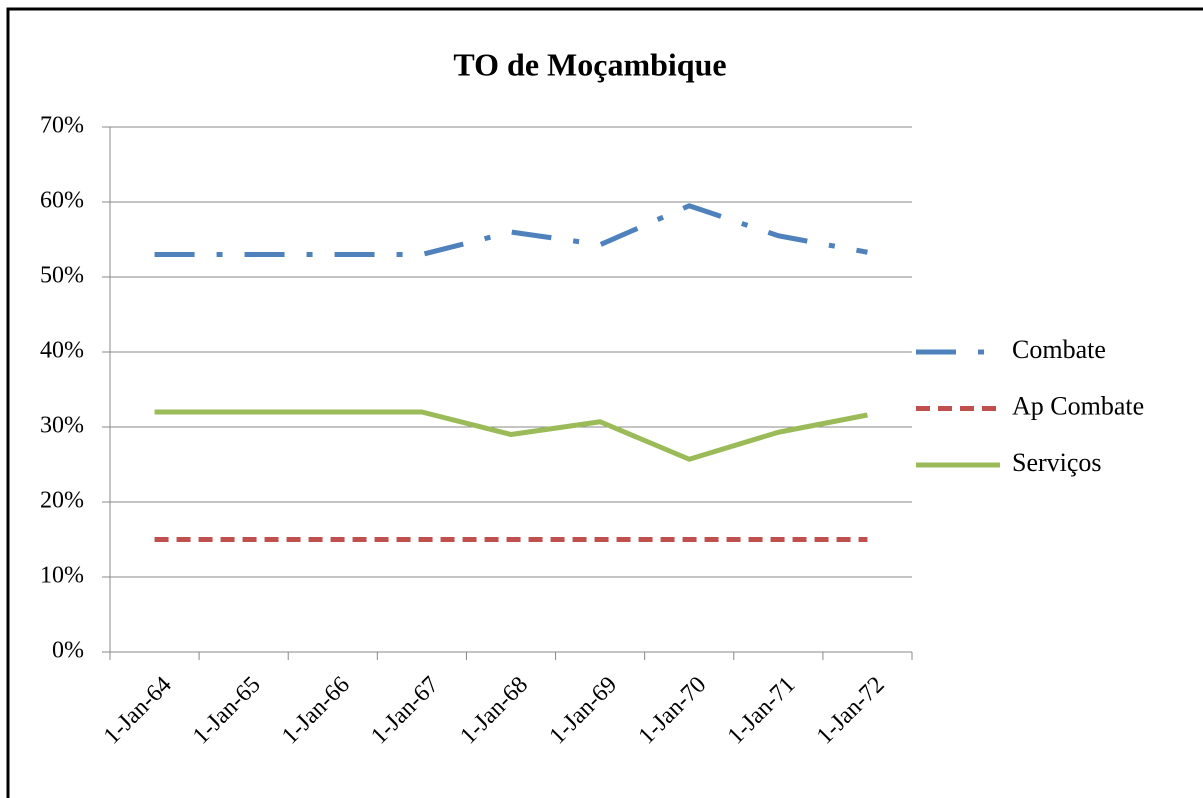 Image resolution: width=1203 pixels, height=798 pixels. What do you see at coordinates (62, 276) in the screenshot?
I see `y-tick-label: 50%` at bounding box center [62, 276].